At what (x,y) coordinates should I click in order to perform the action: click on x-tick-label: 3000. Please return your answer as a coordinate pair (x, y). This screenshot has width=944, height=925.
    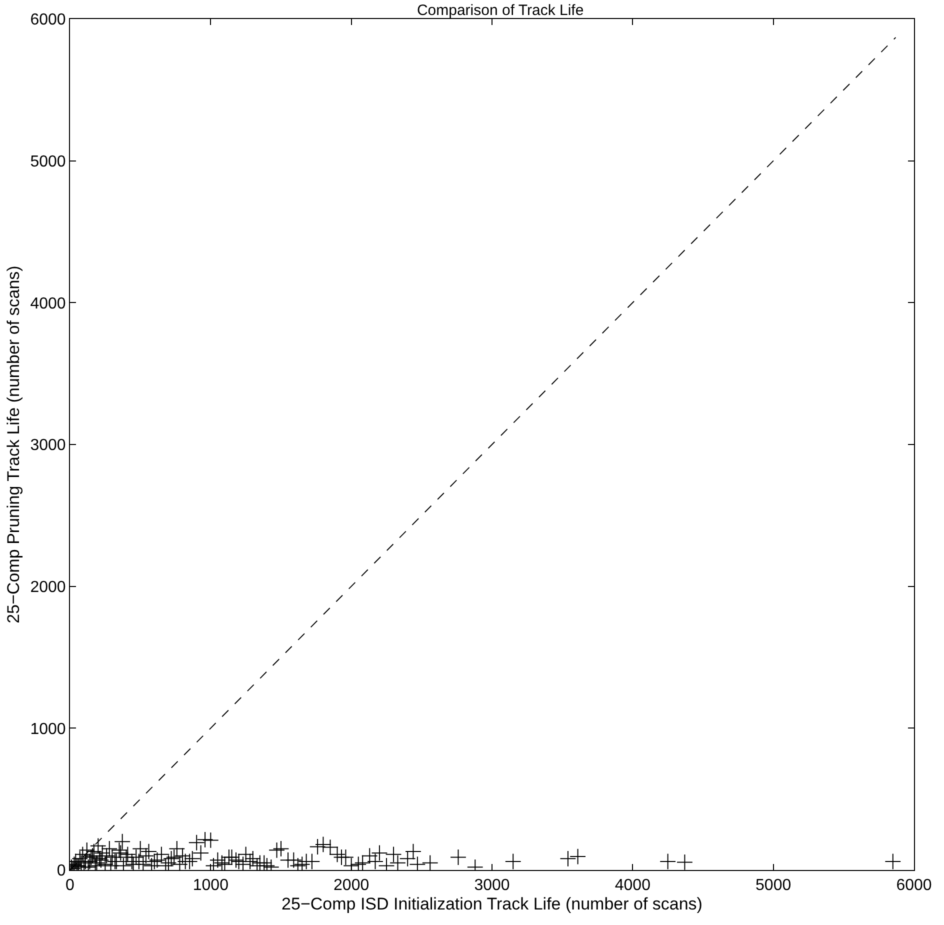
    Looking at the image, I should click on (492, 885).